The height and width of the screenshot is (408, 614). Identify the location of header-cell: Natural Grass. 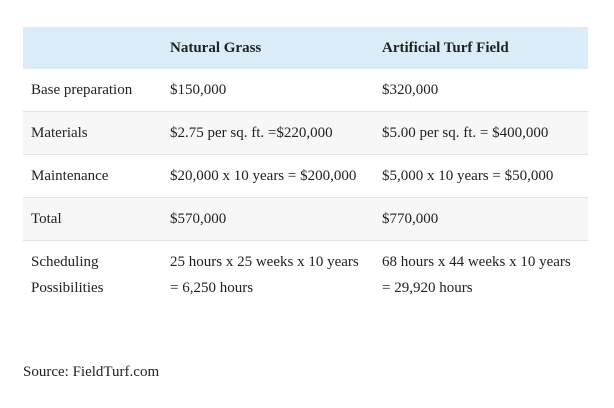
(268, 48).